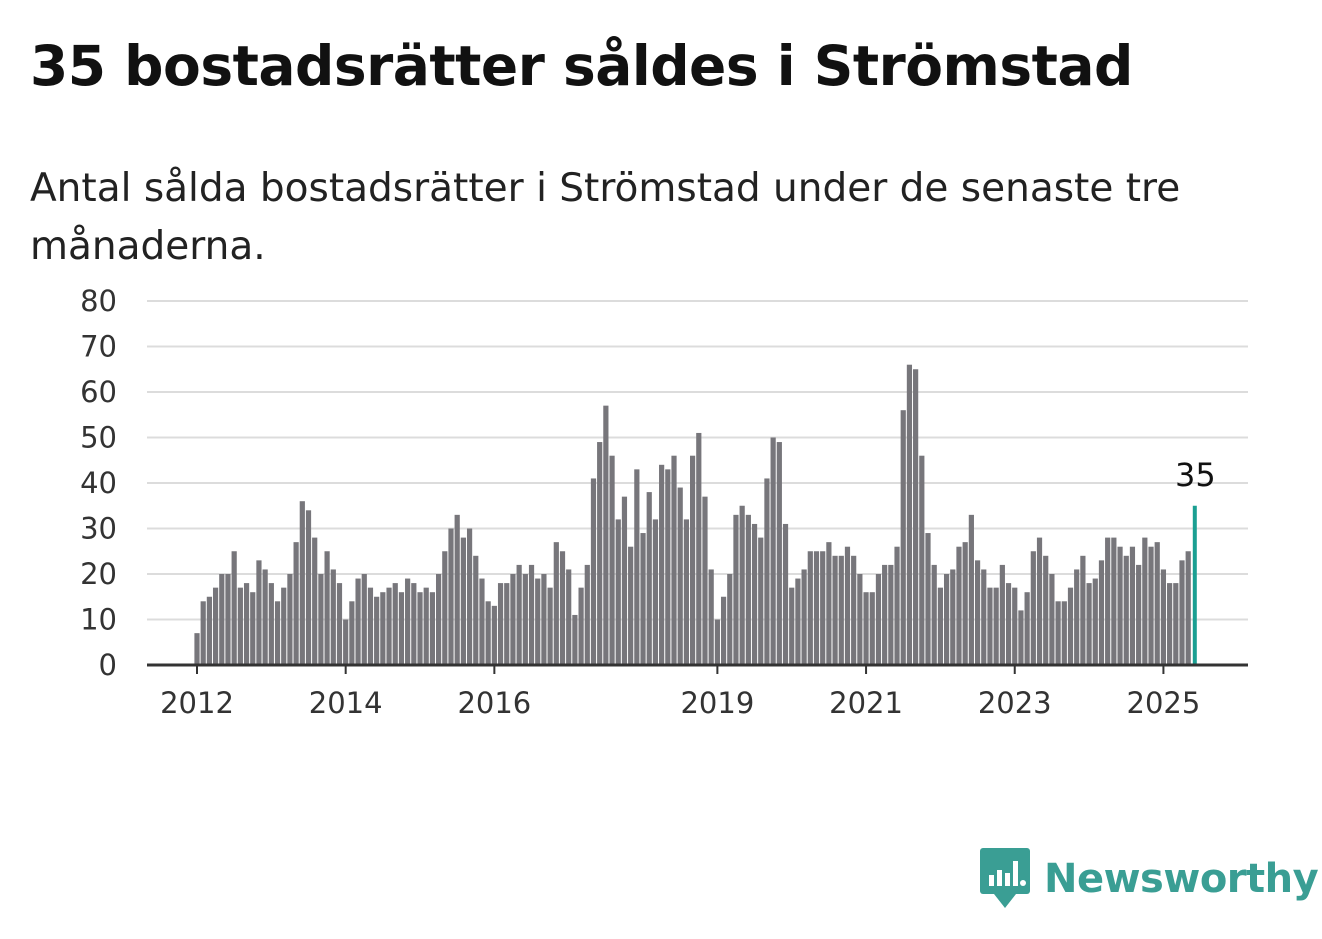  I want to click on bar-highlight, so click(1194, 585).